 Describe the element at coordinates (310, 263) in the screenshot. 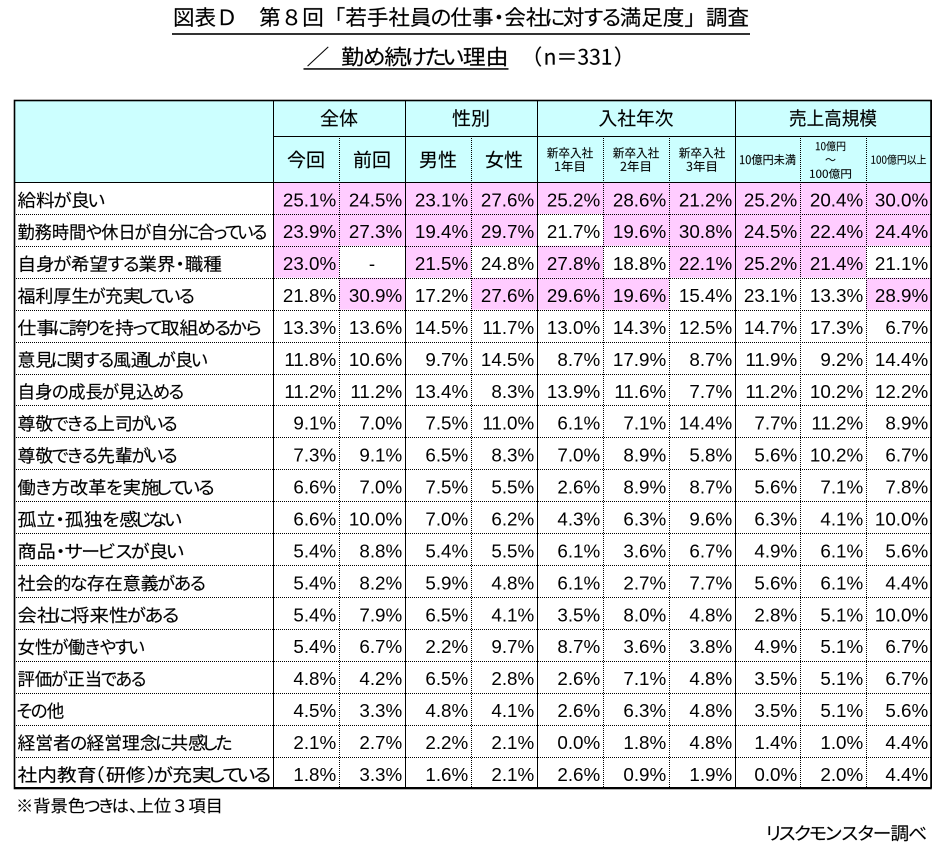

I see `svg-text: 23.0%` at that location.